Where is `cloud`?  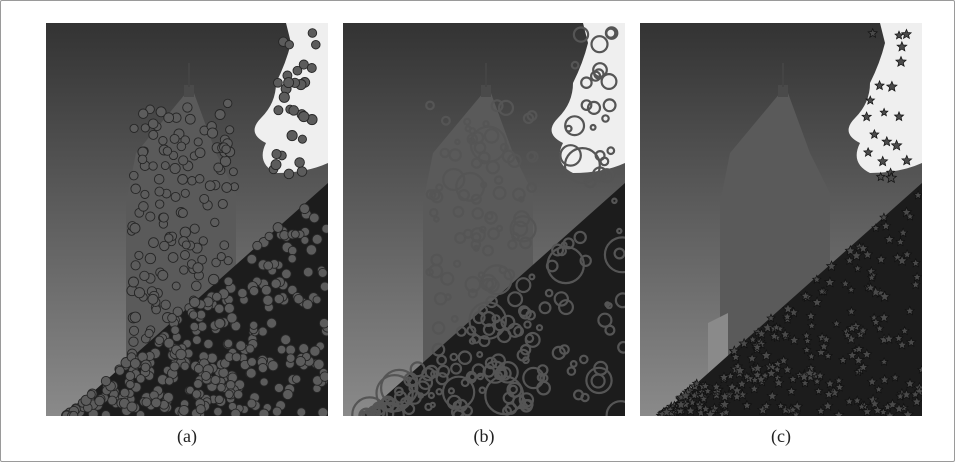
cloud is located at coordinates (291, 98).